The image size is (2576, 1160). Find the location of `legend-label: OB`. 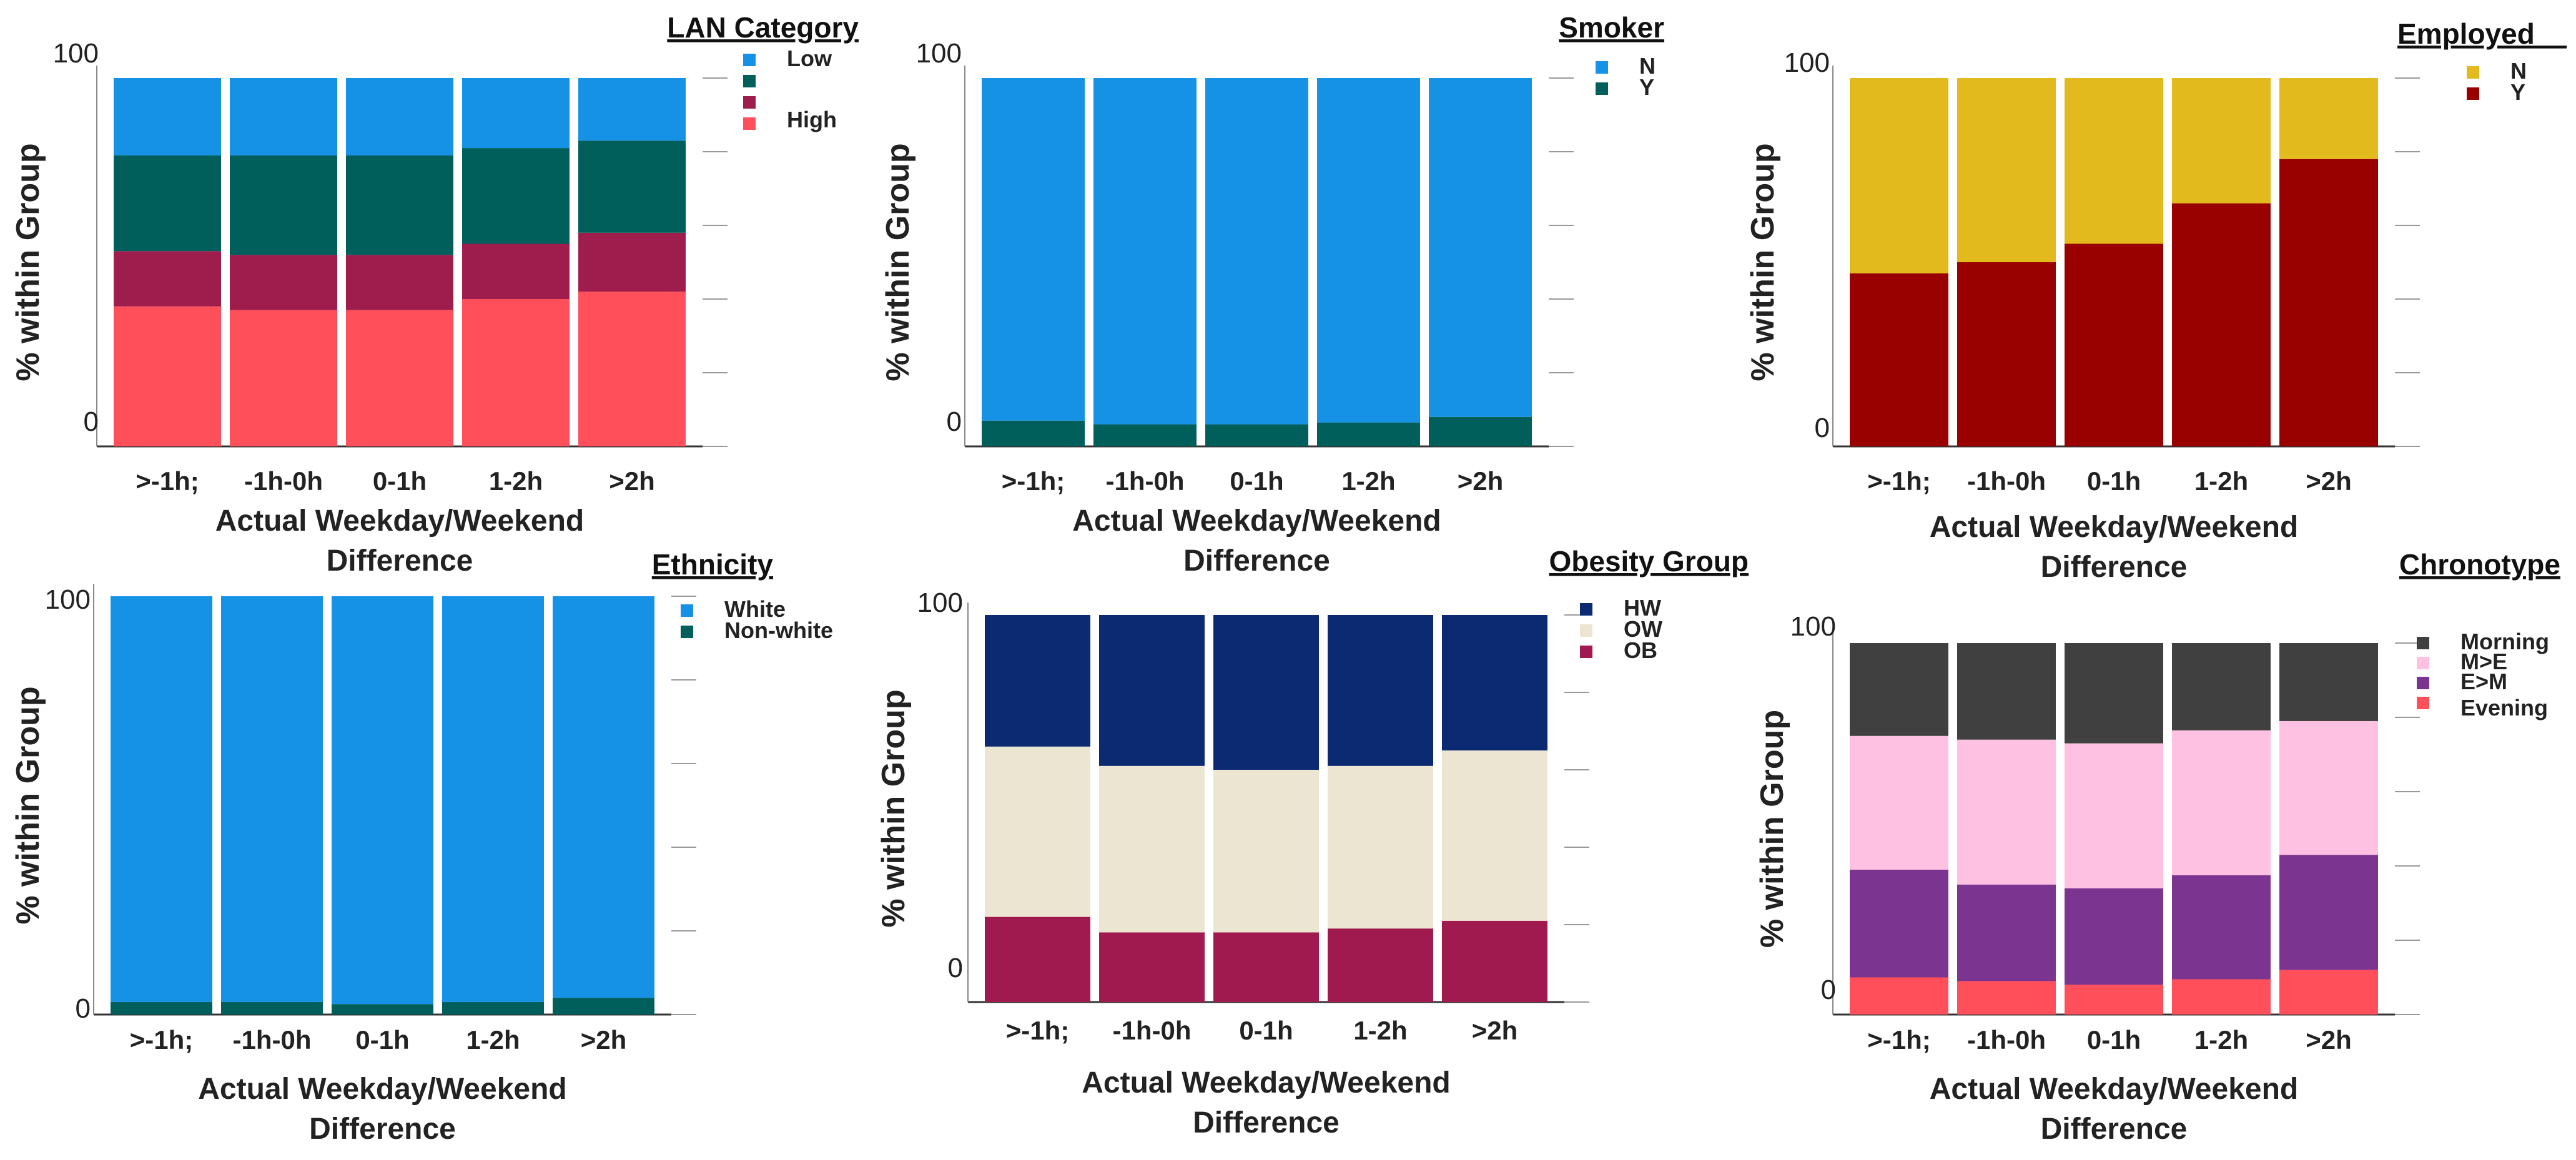

legend-label: OB is located at coordinates (1640, 650).